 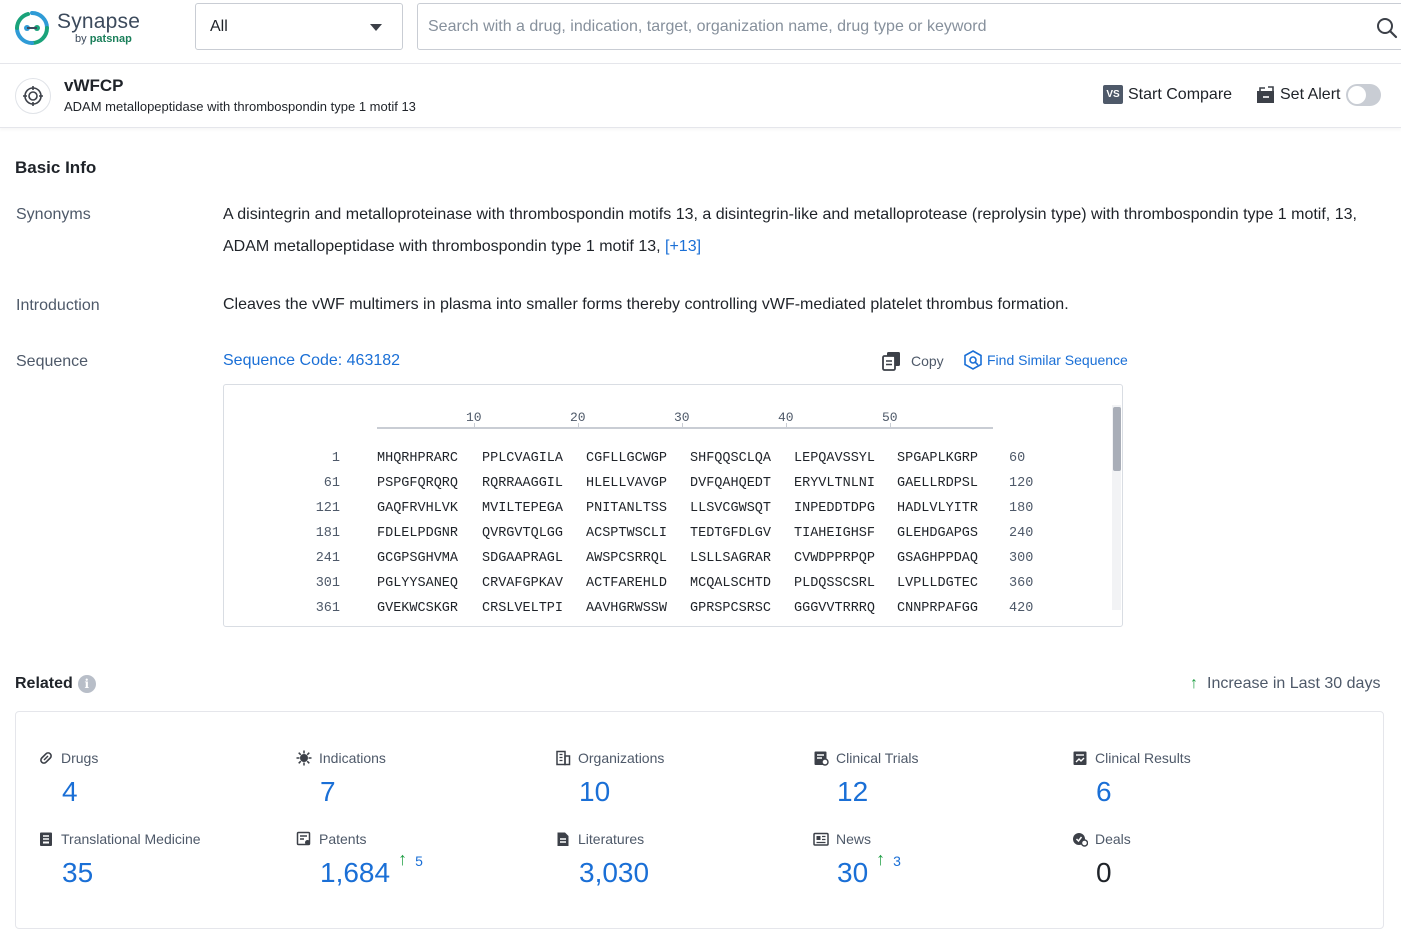 I want to click on stat-value-number: 30, so click(x=852, y=873).